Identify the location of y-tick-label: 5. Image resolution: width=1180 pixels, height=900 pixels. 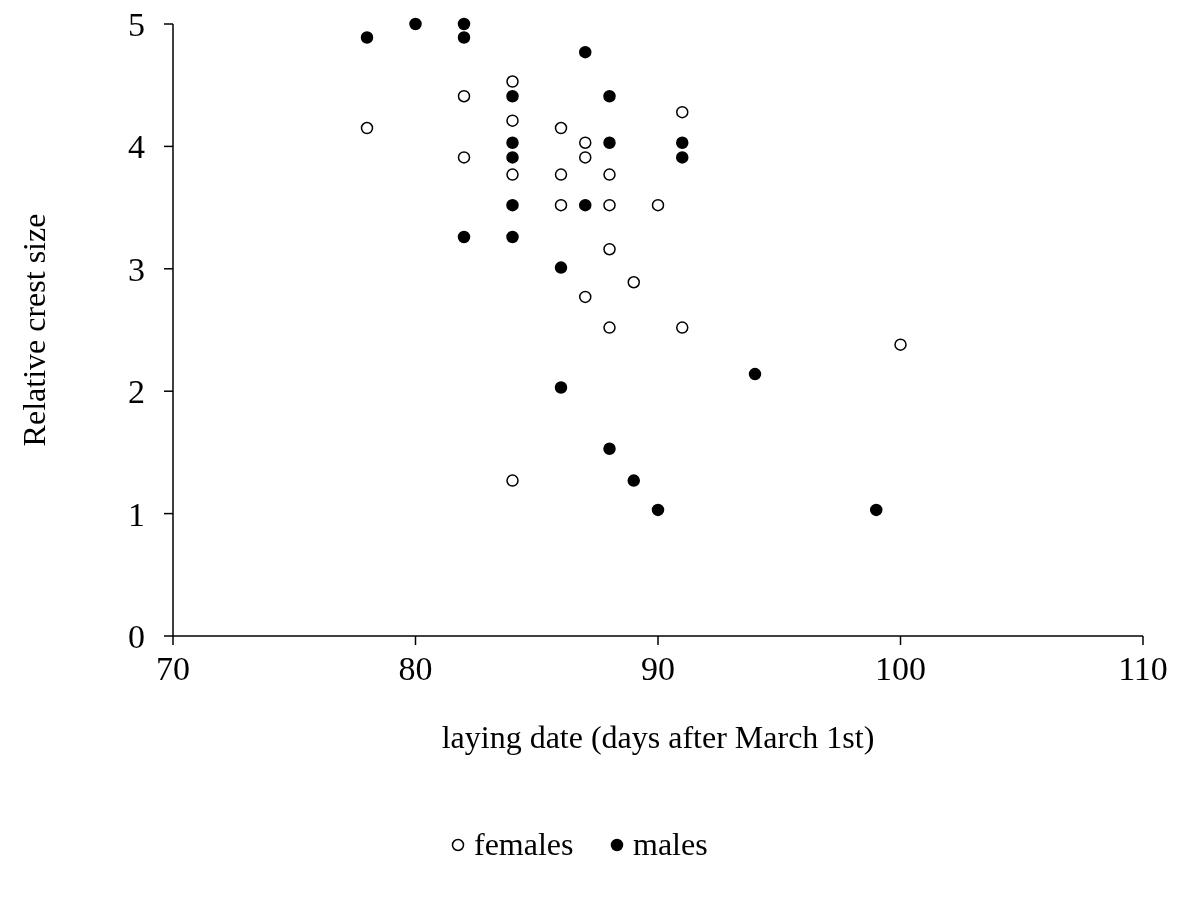
(136, 24).